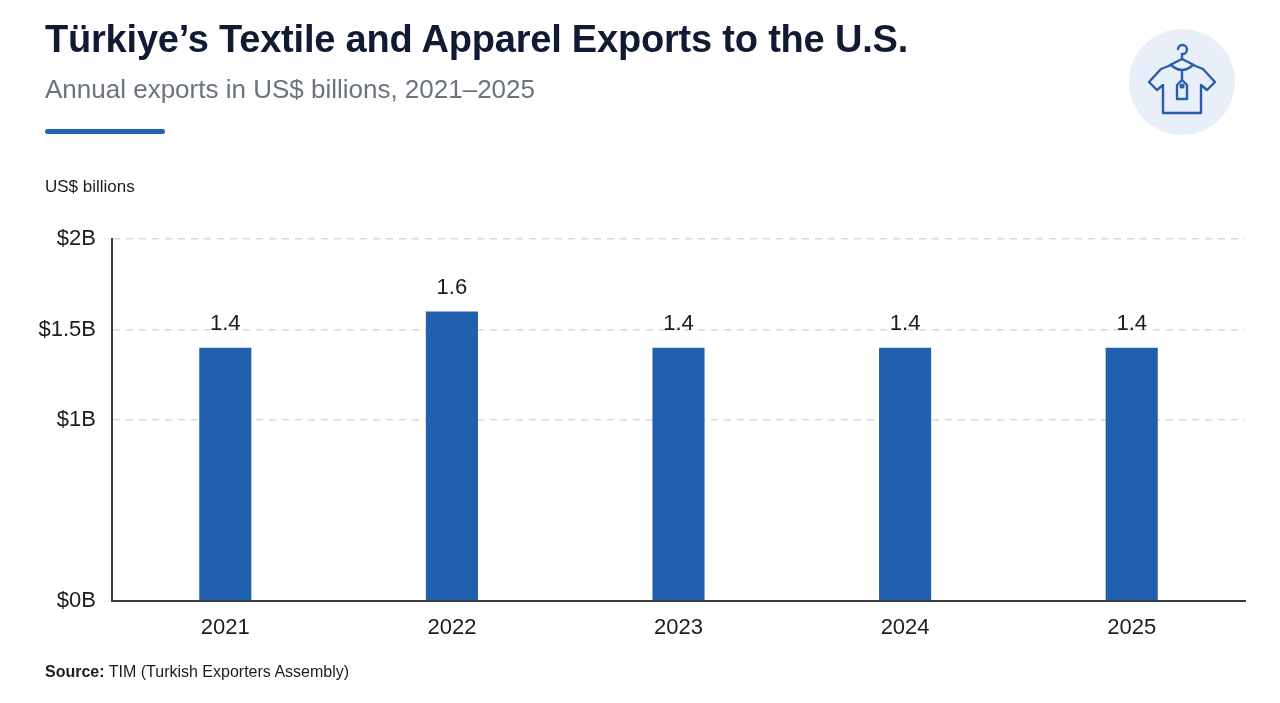 This screenshot has height=703, width=1280. Describe the element at coordinates (76, 600) in the screenshot. I see `y-tick-label: $0B` at that location.